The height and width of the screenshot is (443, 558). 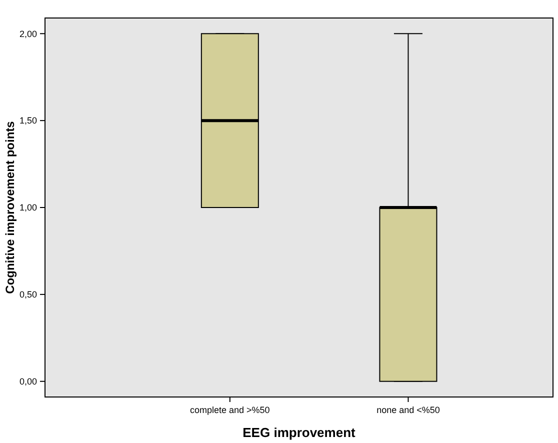 I want to click on x-tick-label: none and <%50, so click(x=408, y=410).